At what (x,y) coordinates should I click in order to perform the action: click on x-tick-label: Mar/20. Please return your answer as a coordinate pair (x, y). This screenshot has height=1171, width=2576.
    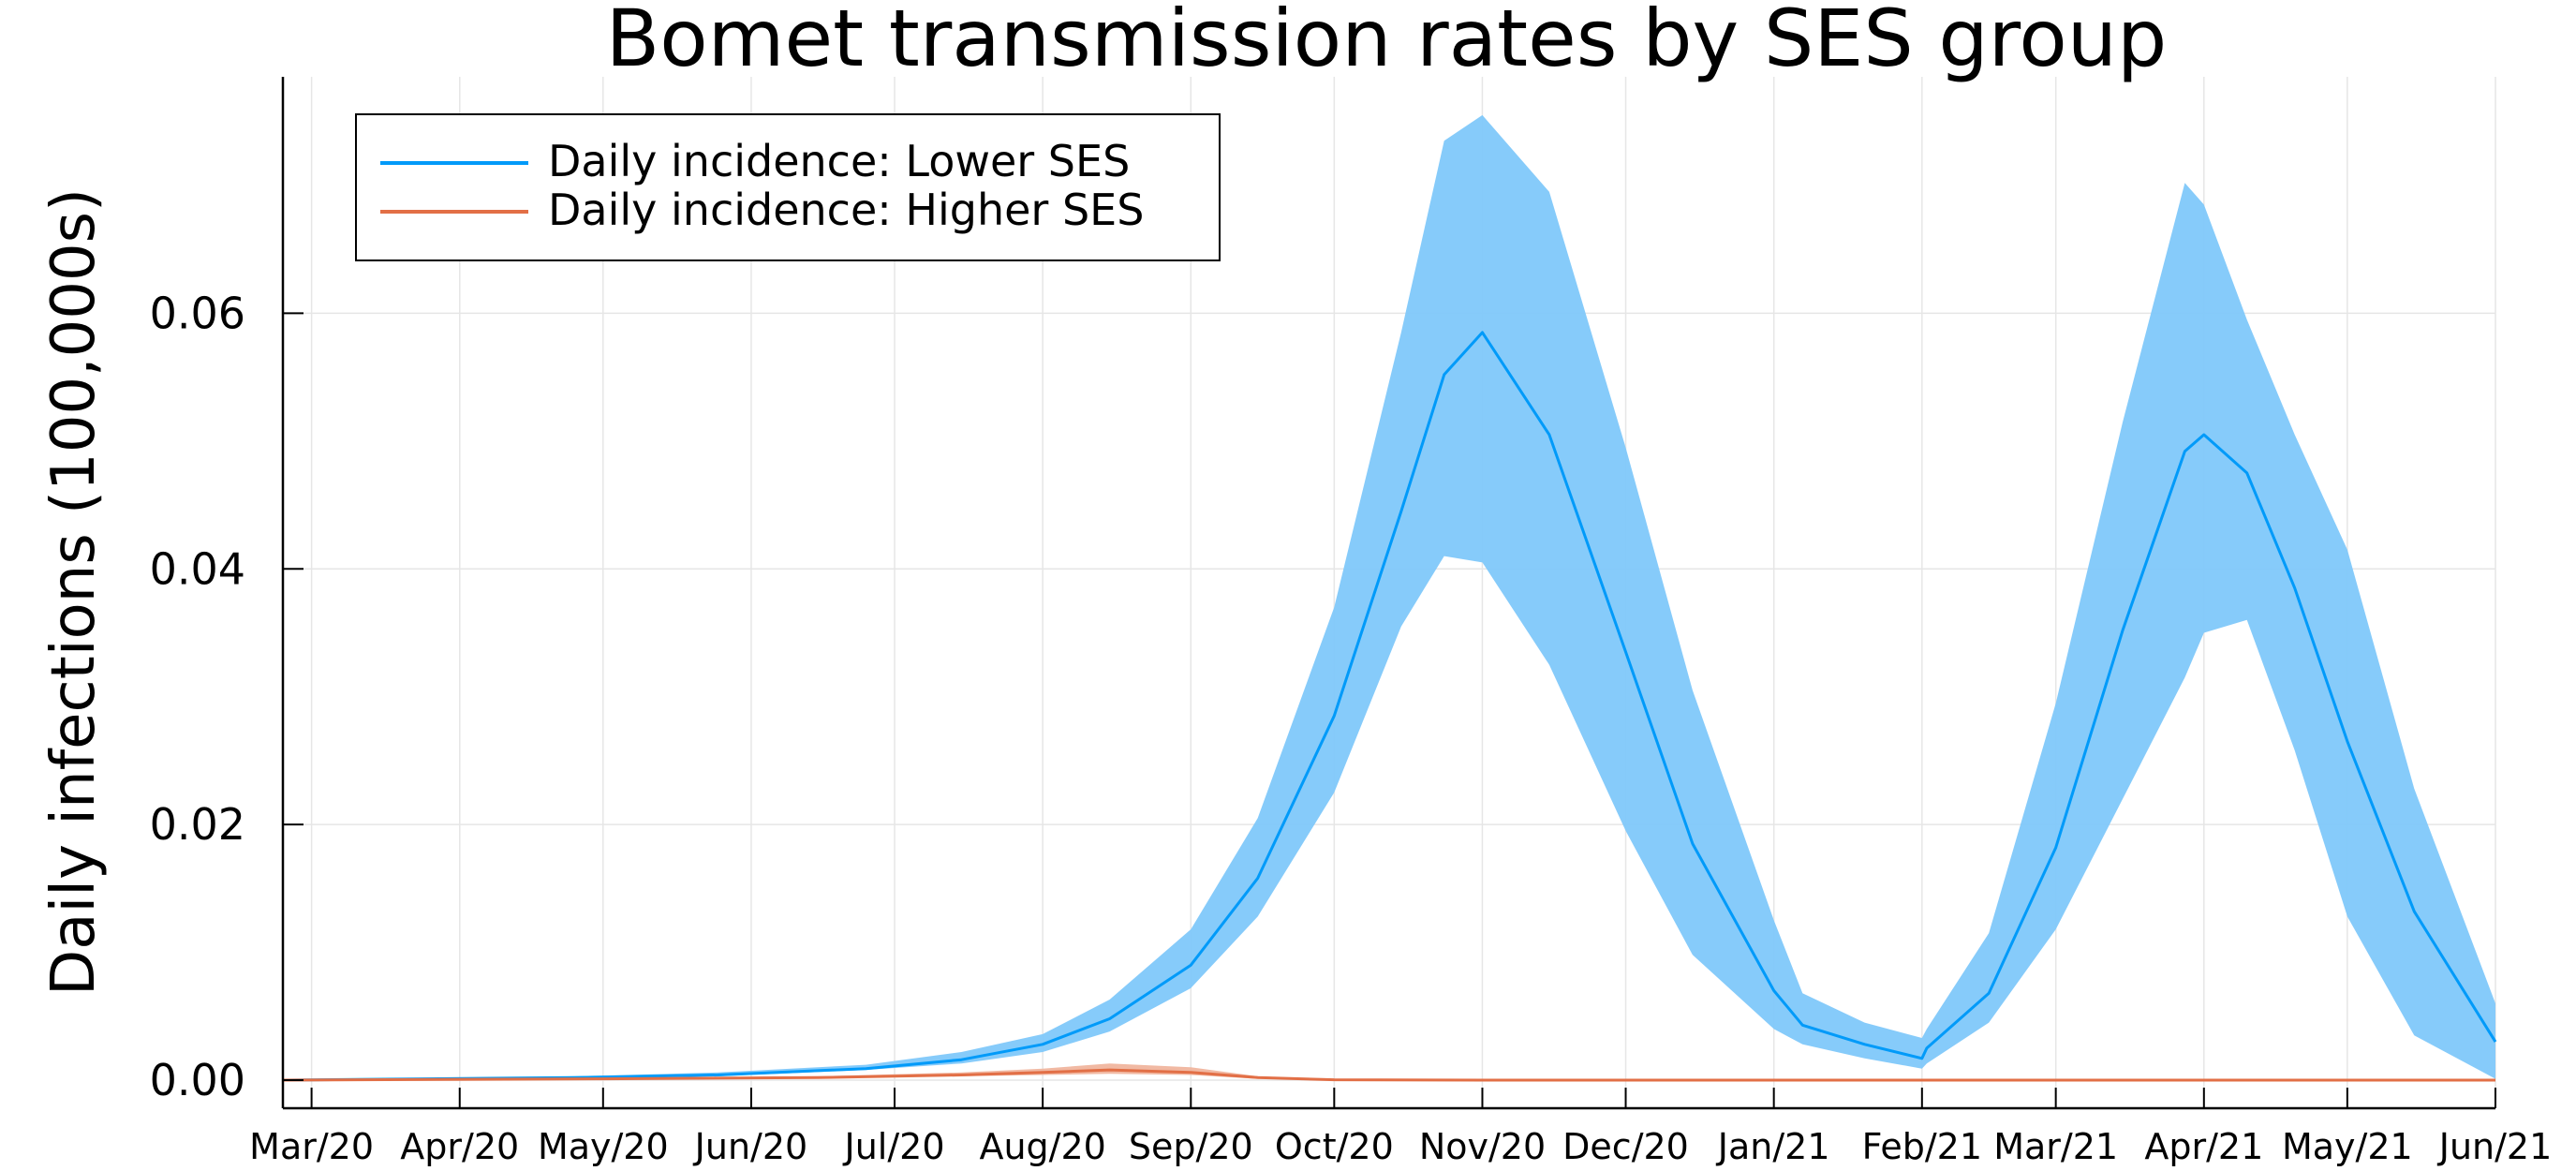
    Looking at the image, I should click on (312, 1146).